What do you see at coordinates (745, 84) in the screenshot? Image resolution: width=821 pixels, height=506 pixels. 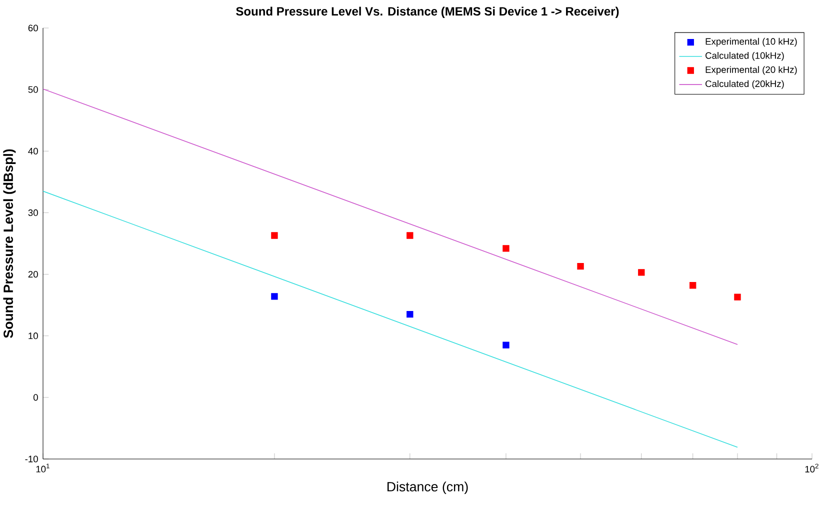 I see `legend-label: Calculated (20kHz)` at bounding box center [745, 84].